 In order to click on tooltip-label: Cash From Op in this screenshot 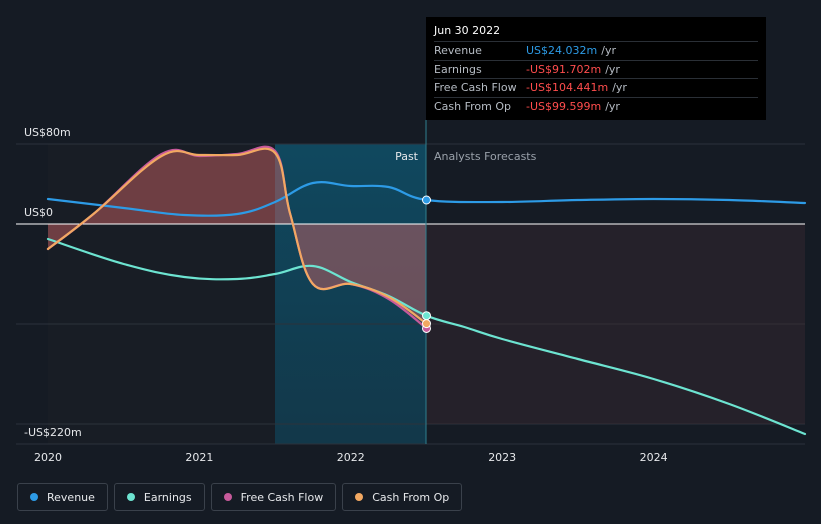, I will do `click(473, 106)`.